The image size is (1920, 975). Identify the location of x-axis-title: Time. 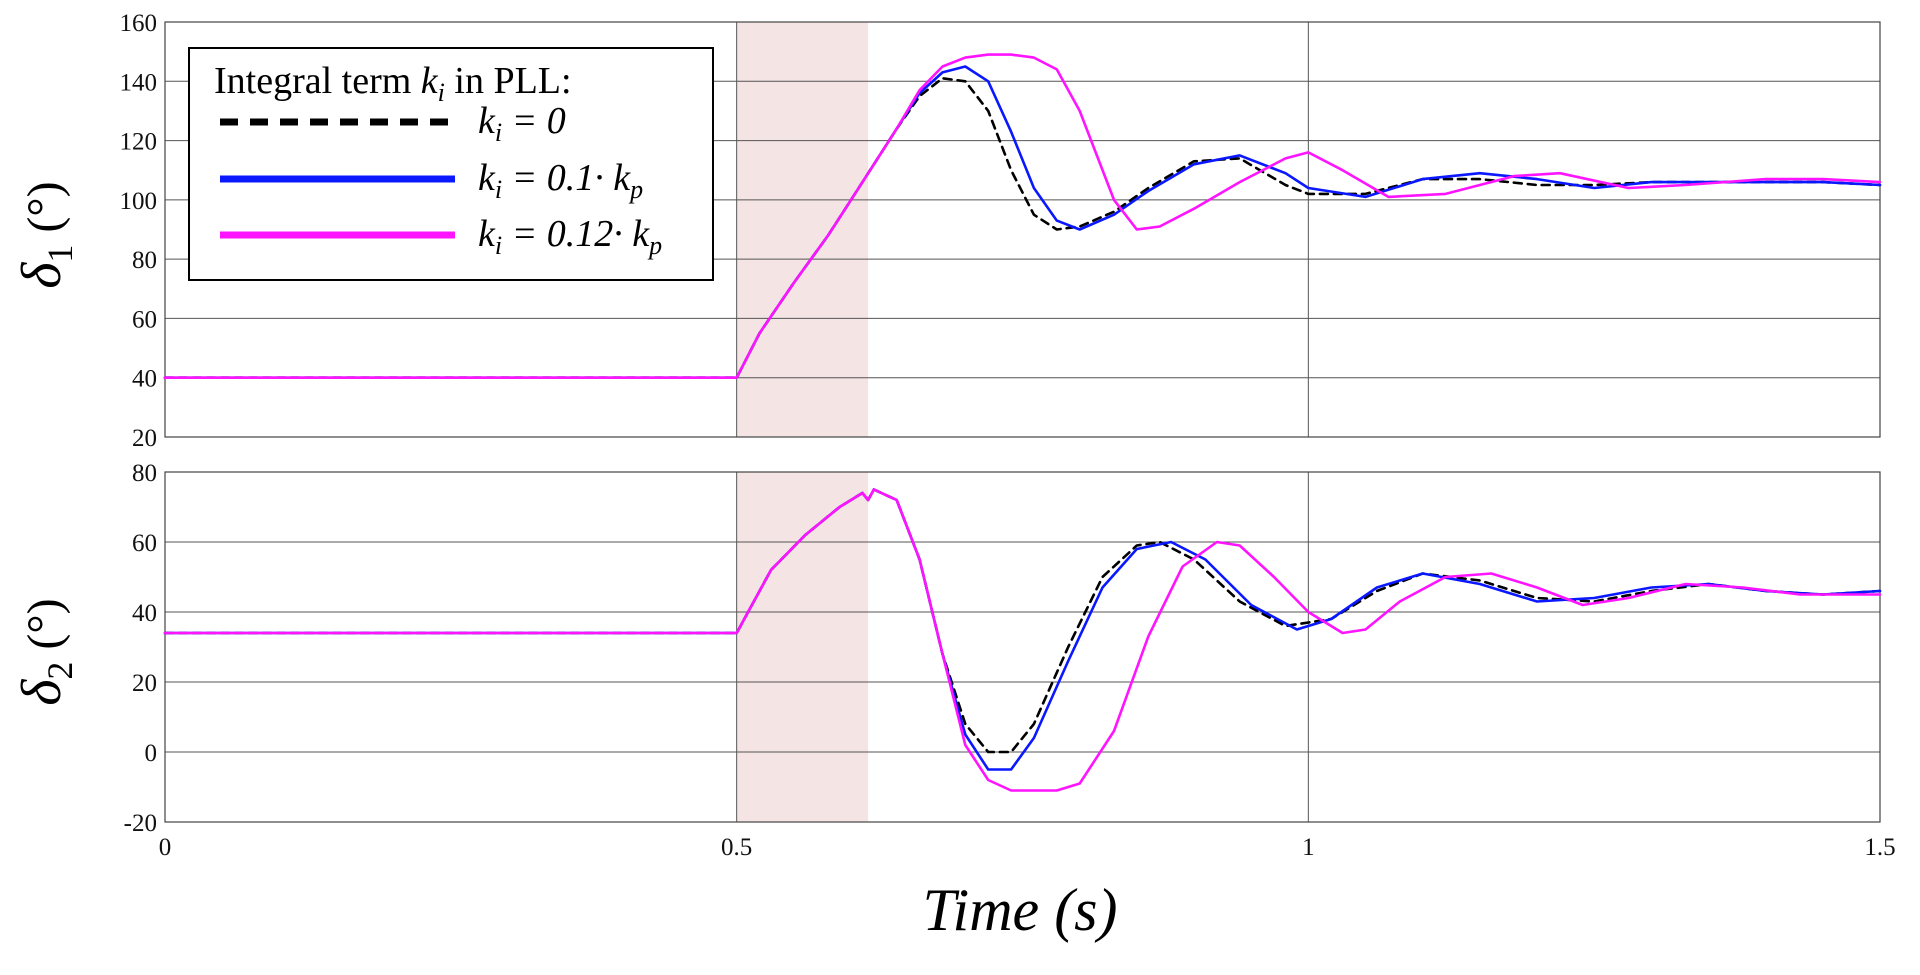
(980, 910).